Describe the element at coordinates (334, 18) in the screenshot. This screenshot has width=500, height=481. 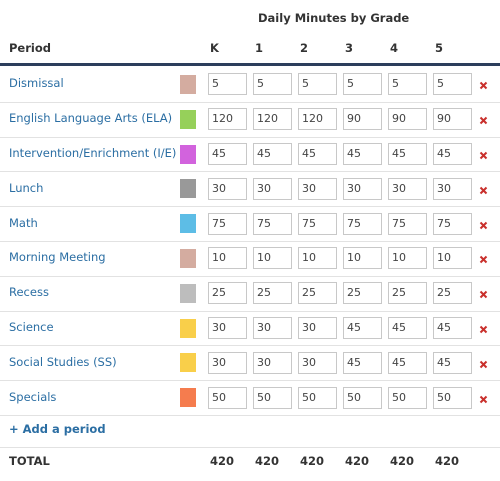
I see `group-title: Daily Minutes by Grade` at that location.